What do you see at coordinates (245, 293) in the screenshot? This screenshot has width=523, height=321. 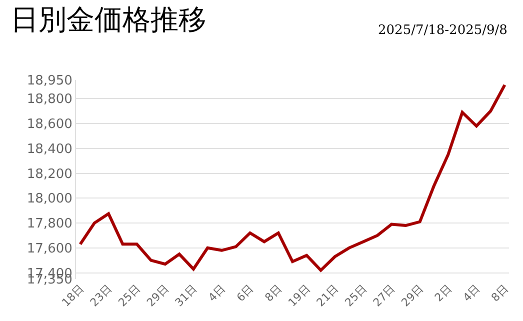 I see `x-tick-label: 6日` at bounding box center [245, 293].